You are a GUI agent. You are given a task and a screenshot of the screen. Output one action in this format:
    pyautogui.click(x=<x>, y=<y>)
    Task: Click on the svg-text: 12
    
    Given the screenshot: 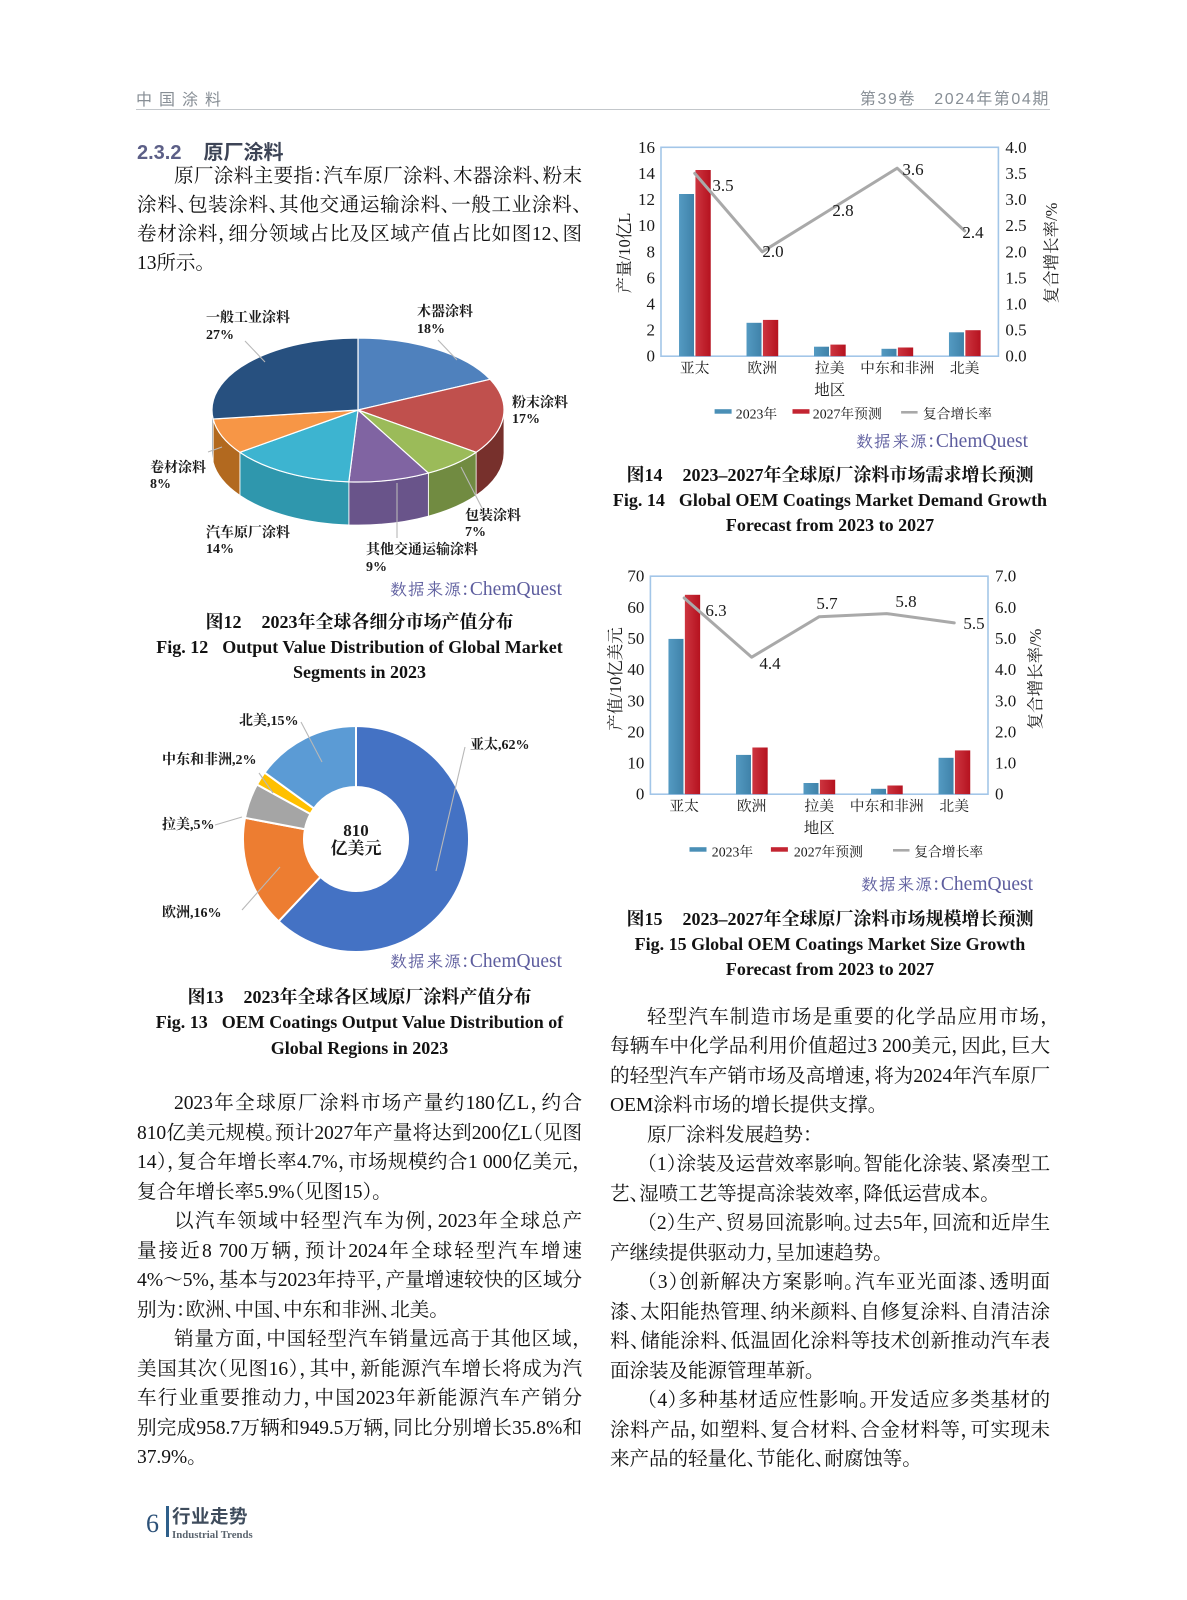 What is the action you would take?
    pyautogui.click(x=646, y=199)
    